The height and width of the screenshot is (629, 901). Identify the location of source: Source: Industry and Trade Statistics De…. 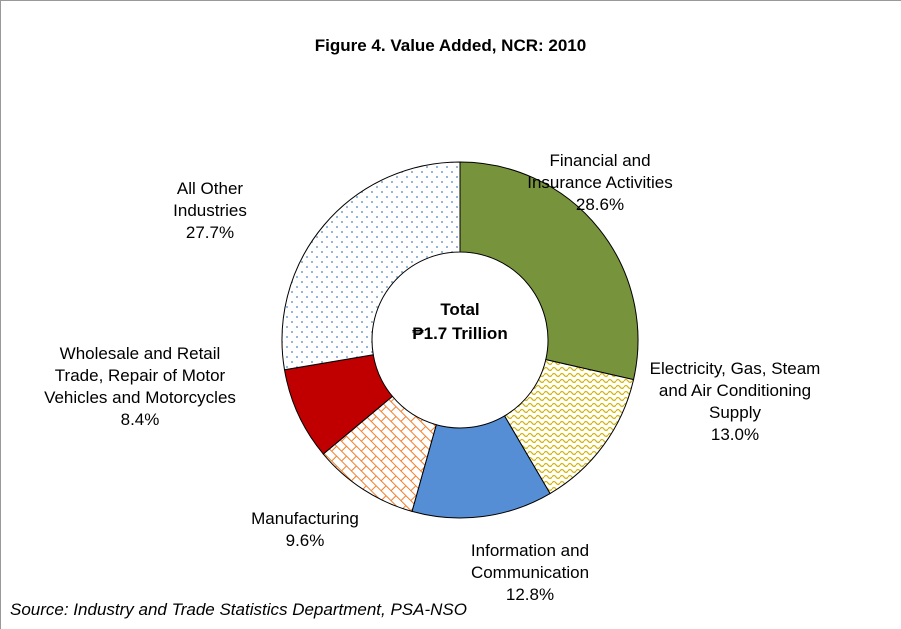
(238, 609).